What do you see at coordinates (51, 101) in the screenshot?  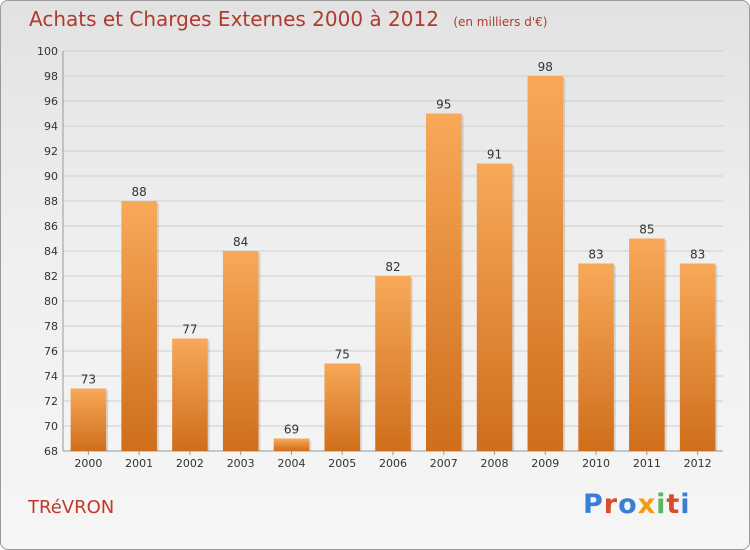 I see `y-tick-label: 96` at bounding box center [51, 101].